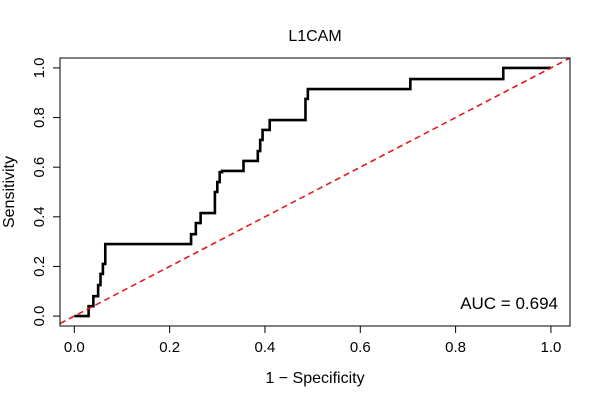  What do you see at coordinates (39, 216) in the screenshot?
I see `y-tick-label: 0.4` at bounding box center [39, 216].